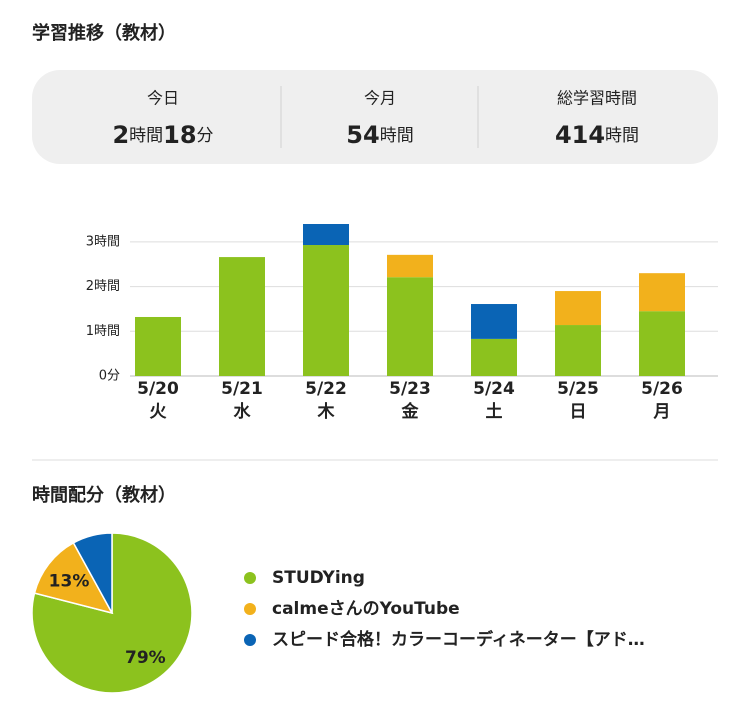  I want to click on summary-value: 414時間, so click(597, 135).